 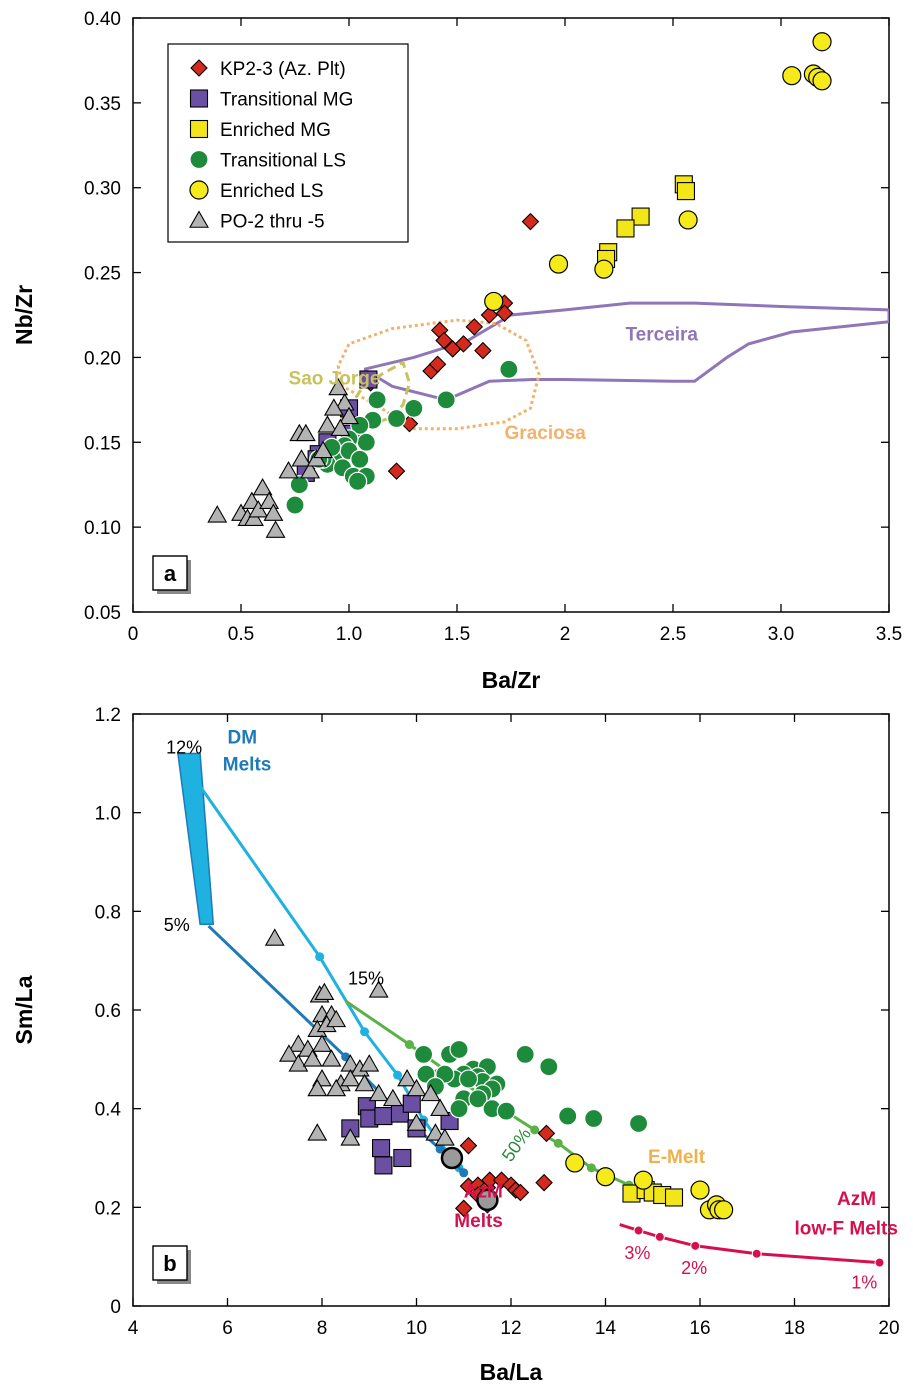 I want to click on curve-node-dm_light, so click(x=320, y=957).